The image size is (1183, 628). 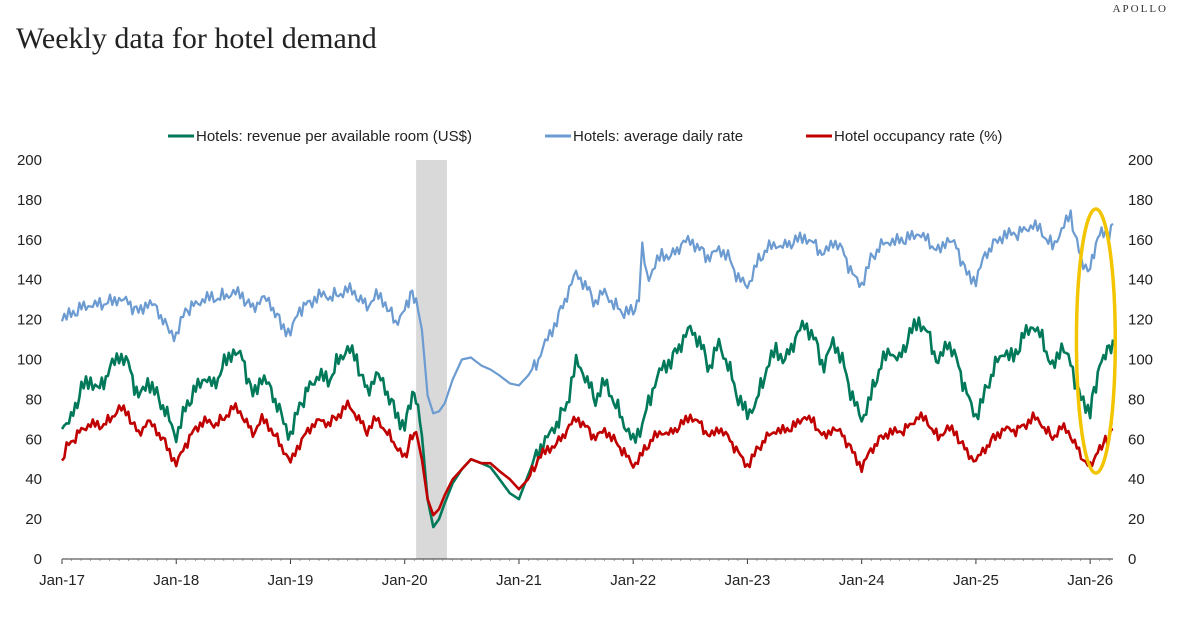 I want to click on y-tick-label-left: 60, so click(x=33, y=439).